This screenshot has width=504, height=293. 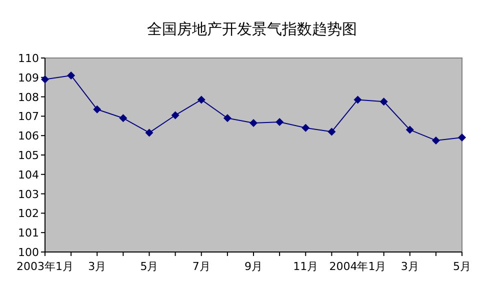 What do you see at coordinates (357, 266) in the screenshot?
I see `x-tick-label: 2004年1月` at bounding box center [357, 266].